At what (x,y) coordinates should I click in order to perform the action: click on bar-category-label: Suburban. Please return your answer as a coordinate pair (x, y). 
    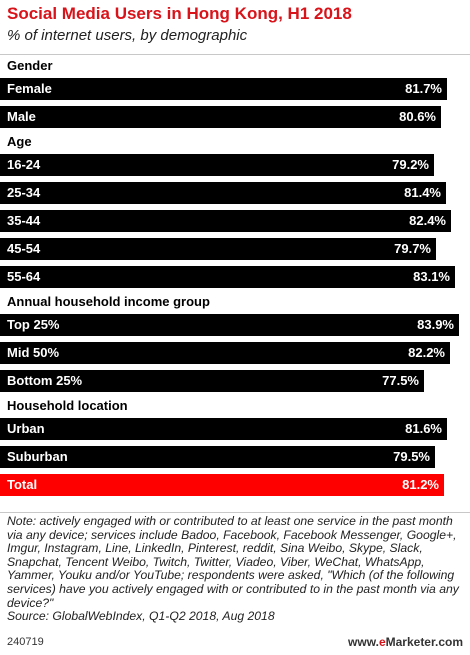
    Looking at the image, I should click on (37, 456).